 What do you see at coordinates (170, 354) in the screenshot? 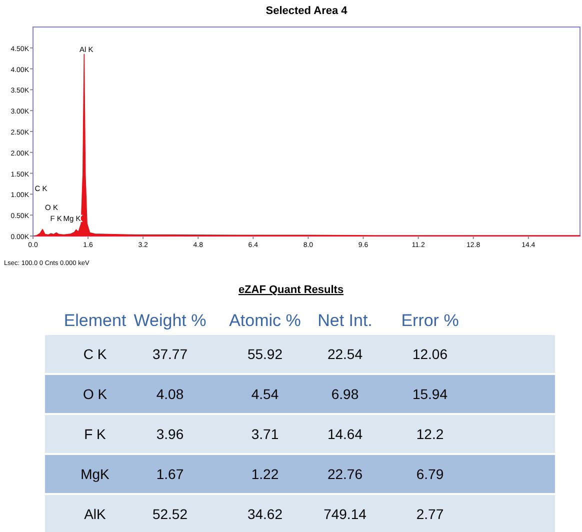
I see `data-label: 37.77` at bounding box center [170, 354].